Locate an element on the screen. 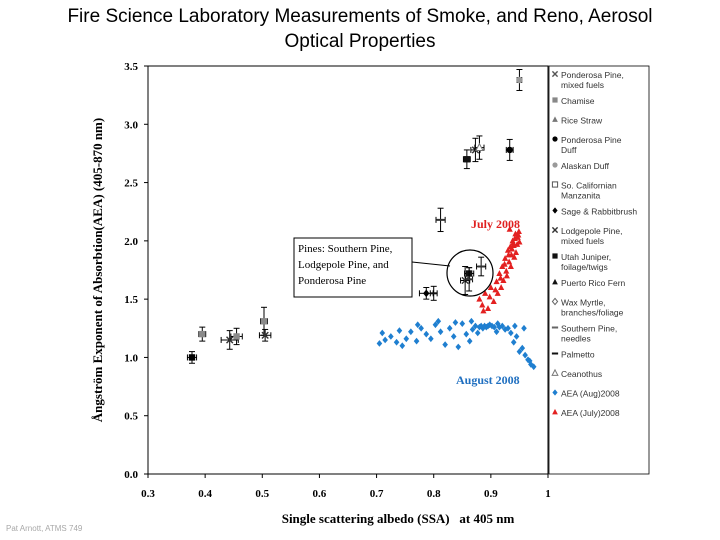 The image size is (720, 540). legend-label: foilage/twigs is located at coordinates (584, 267).